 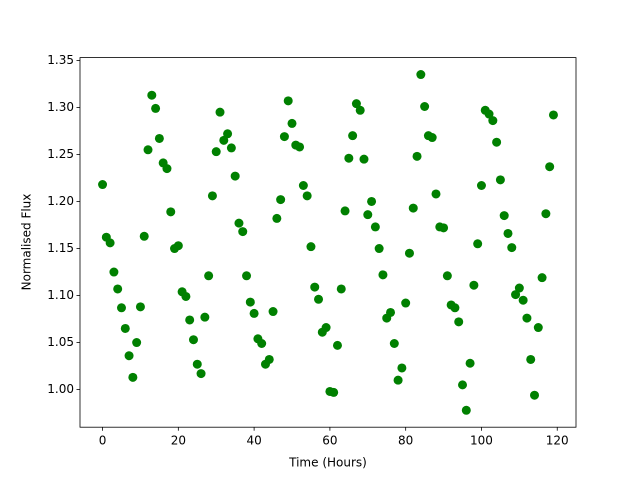 What do you see at coordinates (60, 342) in the screenshot?
I see `y-tick-label: 1.05` at bounding box center [60, 342].